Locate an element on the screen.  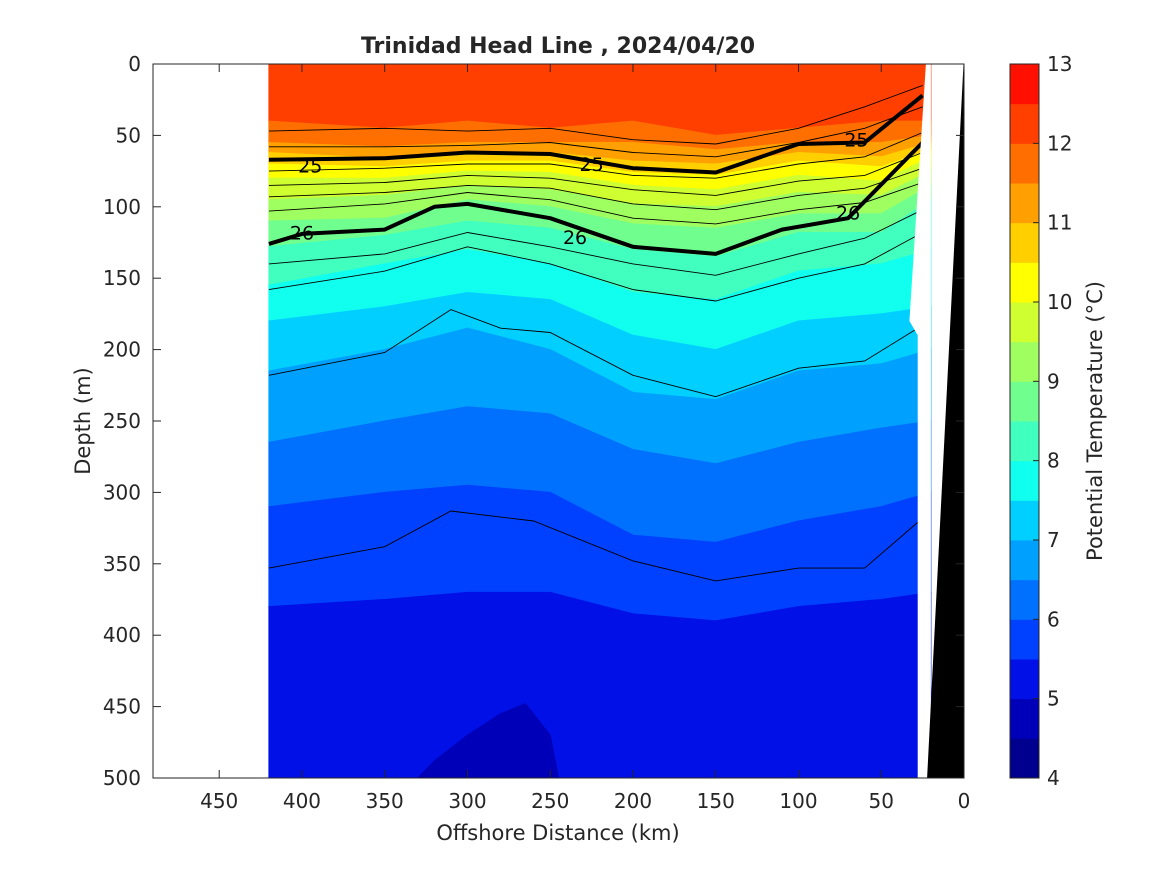
y-tick-label: 50 is located at coordinates (128, 135).